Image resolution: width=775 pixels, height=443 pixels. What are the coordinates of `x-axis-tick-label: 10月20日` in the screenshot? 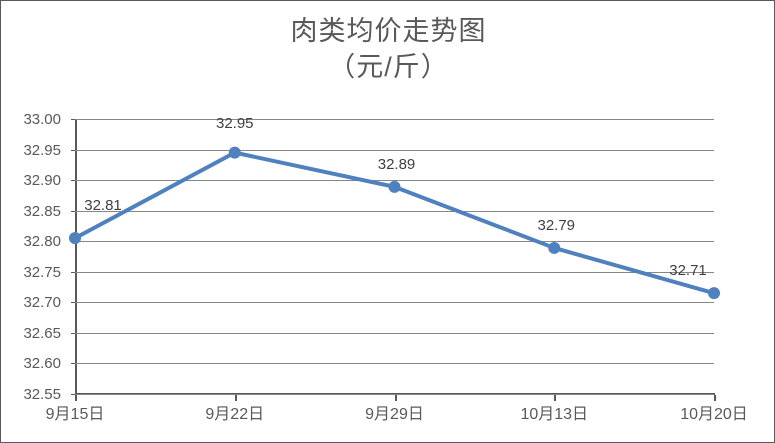 It's located at (714, 414).